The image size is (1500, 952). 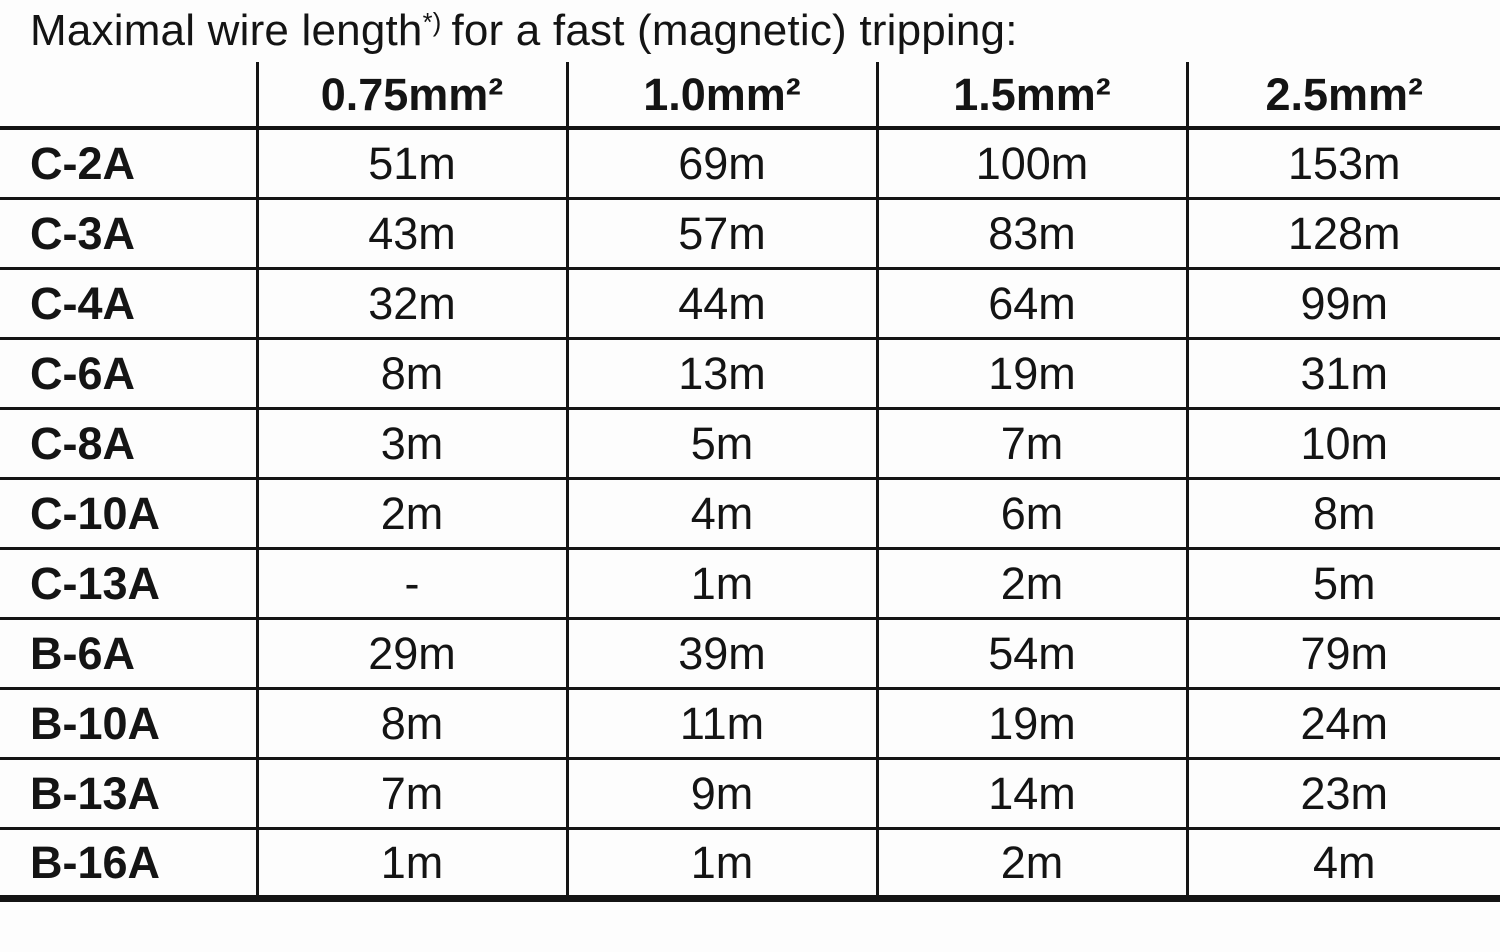 What do you see at coordinates (1031, 302) in the screenshot?
I see `wire-length-cell: 64m` at bounding box center [1031, 302].